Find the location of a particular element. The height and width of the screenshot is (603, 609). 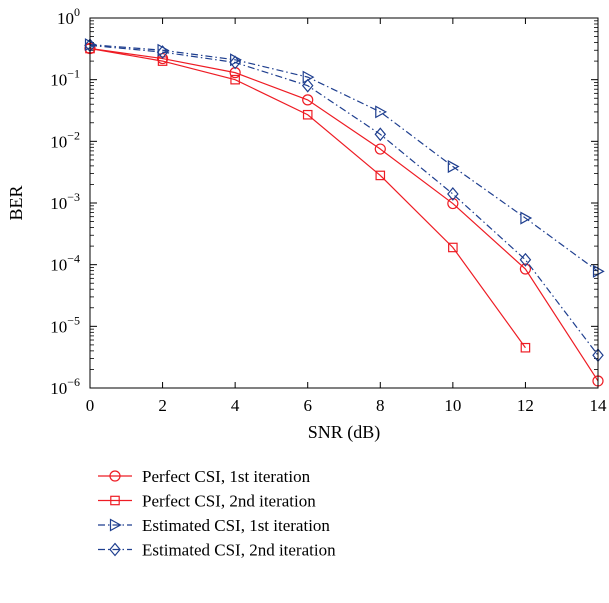

x-tick-label: 12 is located at coordinates (525, 405).